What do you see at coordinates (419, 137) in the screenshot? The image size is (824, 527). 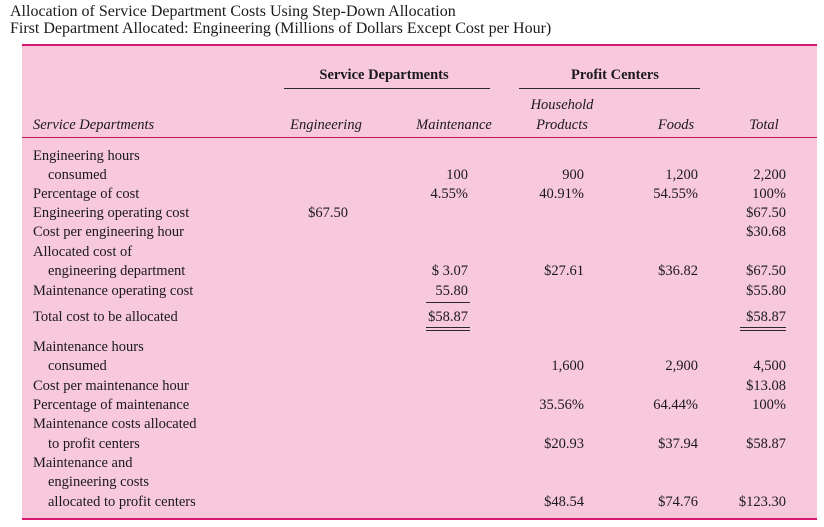 I see `header-rule` at bounding box center [419, 137].